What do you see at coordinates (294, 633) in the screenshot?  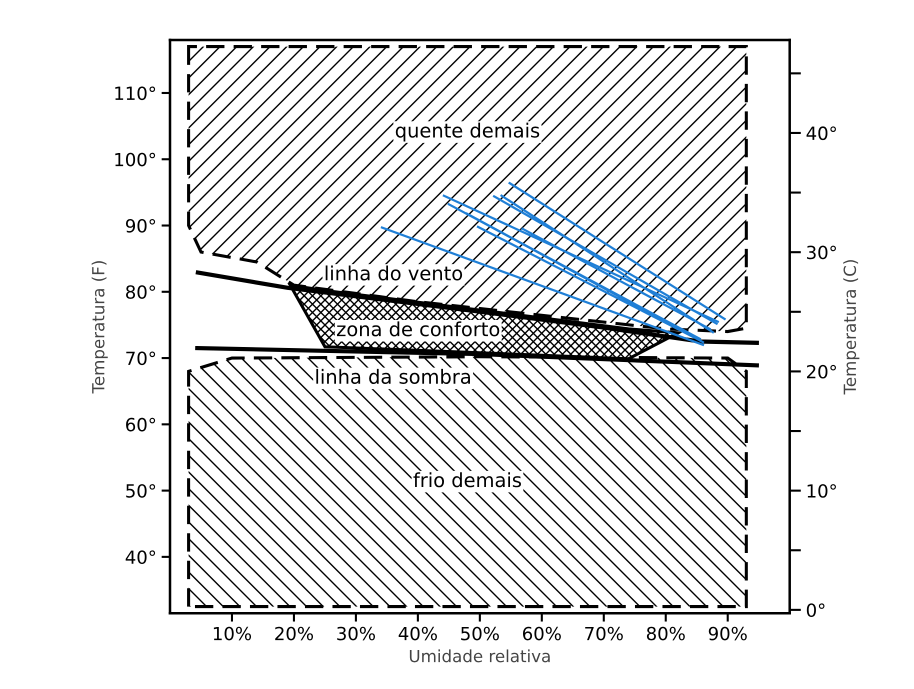 I see `x-tick-label: 20%` at bounding box center [294, 633].